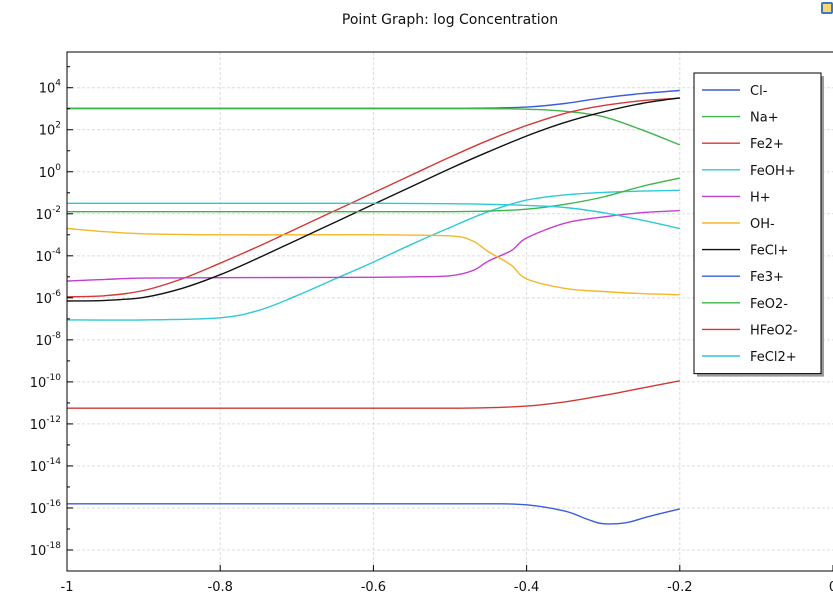  I want to click on x-tick-label: -0.2, so click(679, 587).